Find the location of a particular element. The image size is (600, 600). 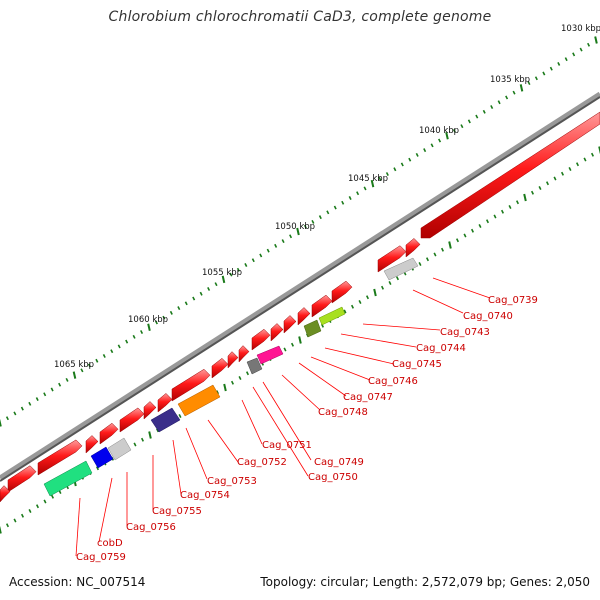

label-cag-0759: Cag_0759 is located at coordinates (101, 557).